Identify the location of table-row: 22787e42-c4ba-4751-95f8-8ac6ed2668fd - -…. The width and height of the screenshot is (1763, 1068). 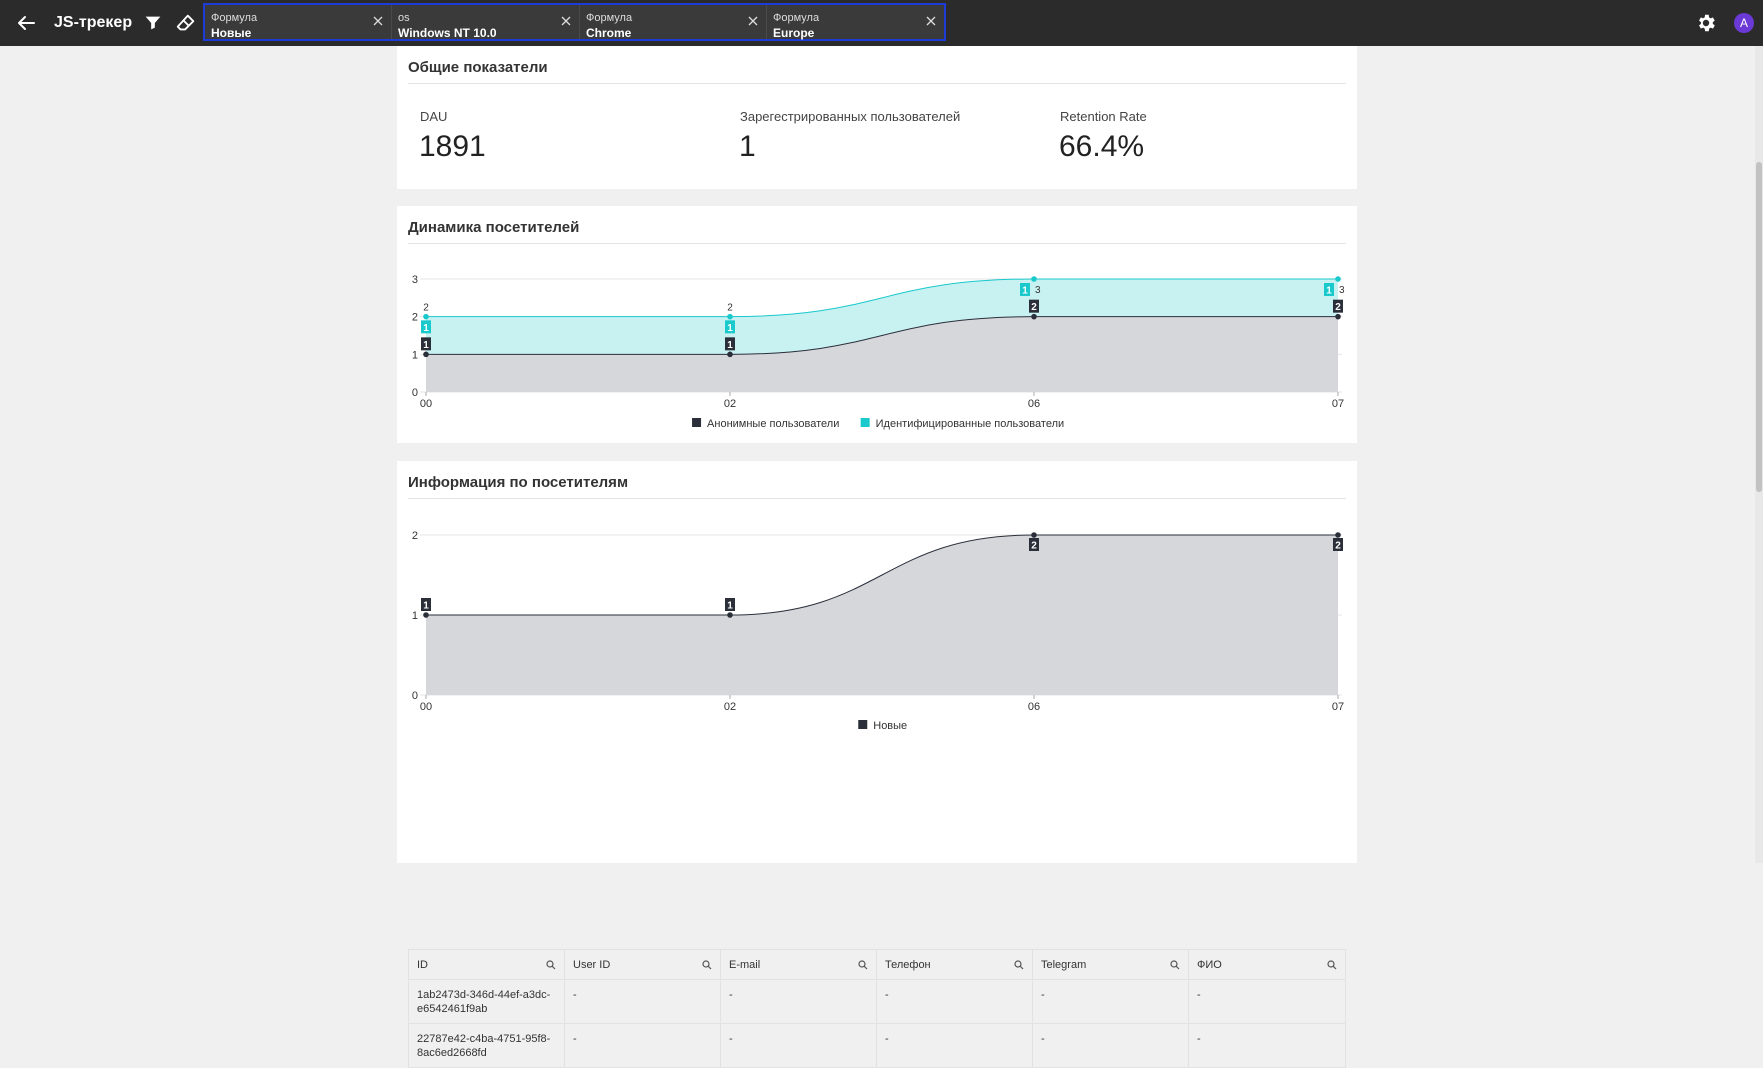
(877, 1045).